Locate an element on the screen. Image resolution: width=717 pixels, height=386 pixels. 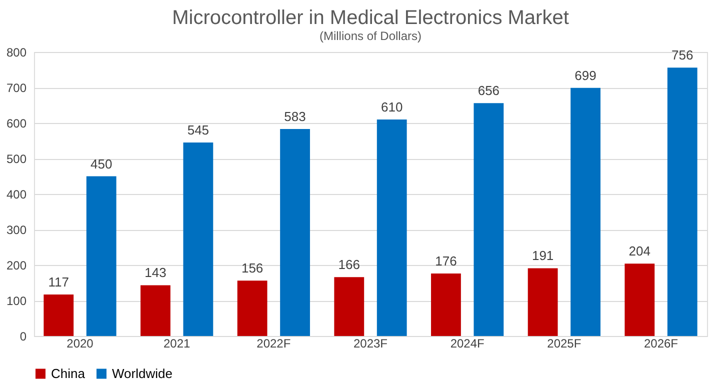
y-tick-label: 700 is located at coordinates (16, 88).